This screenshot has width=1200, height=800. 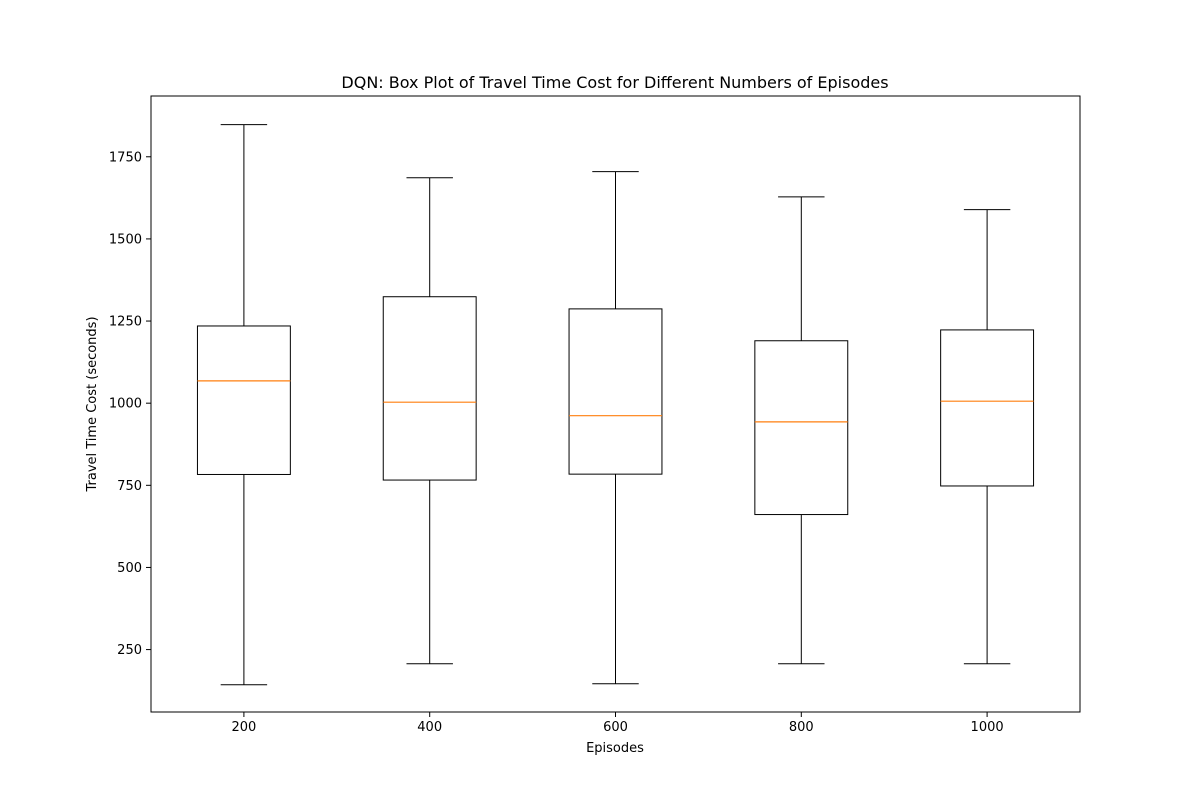 What do you see at coordinates (92, 404) in the screenshot?
I see `y-axis-title: Travel Time Cost (seconds)` at bounding box center [92, 404].